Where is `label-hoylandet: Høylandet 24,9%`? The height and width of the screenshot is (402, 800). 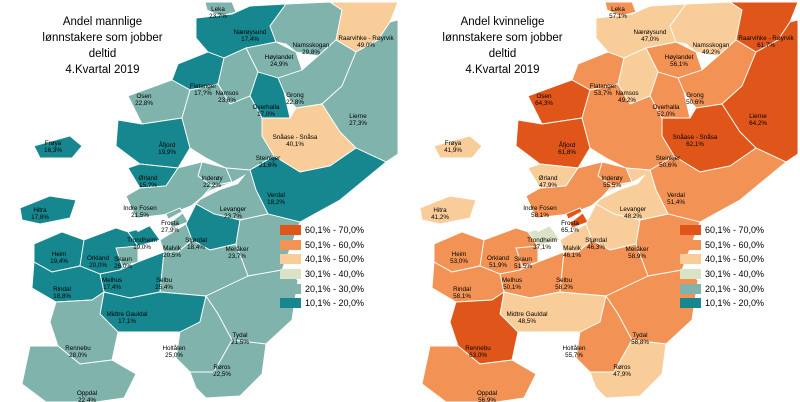
label-hoylandet: Høylandet 24,9% is located at coordinates (279, 61).